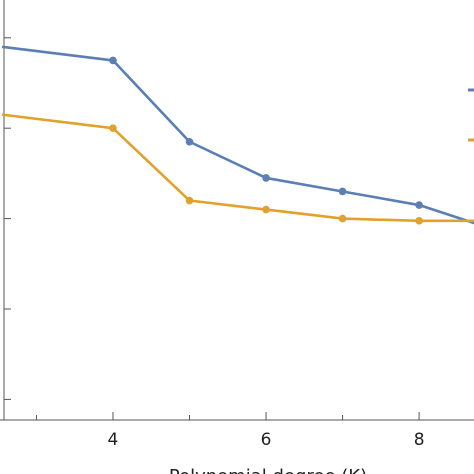  Describe the element at coordinates (419, 440) in the screenshot. I see `x-tick-label-8: 8` at that location.